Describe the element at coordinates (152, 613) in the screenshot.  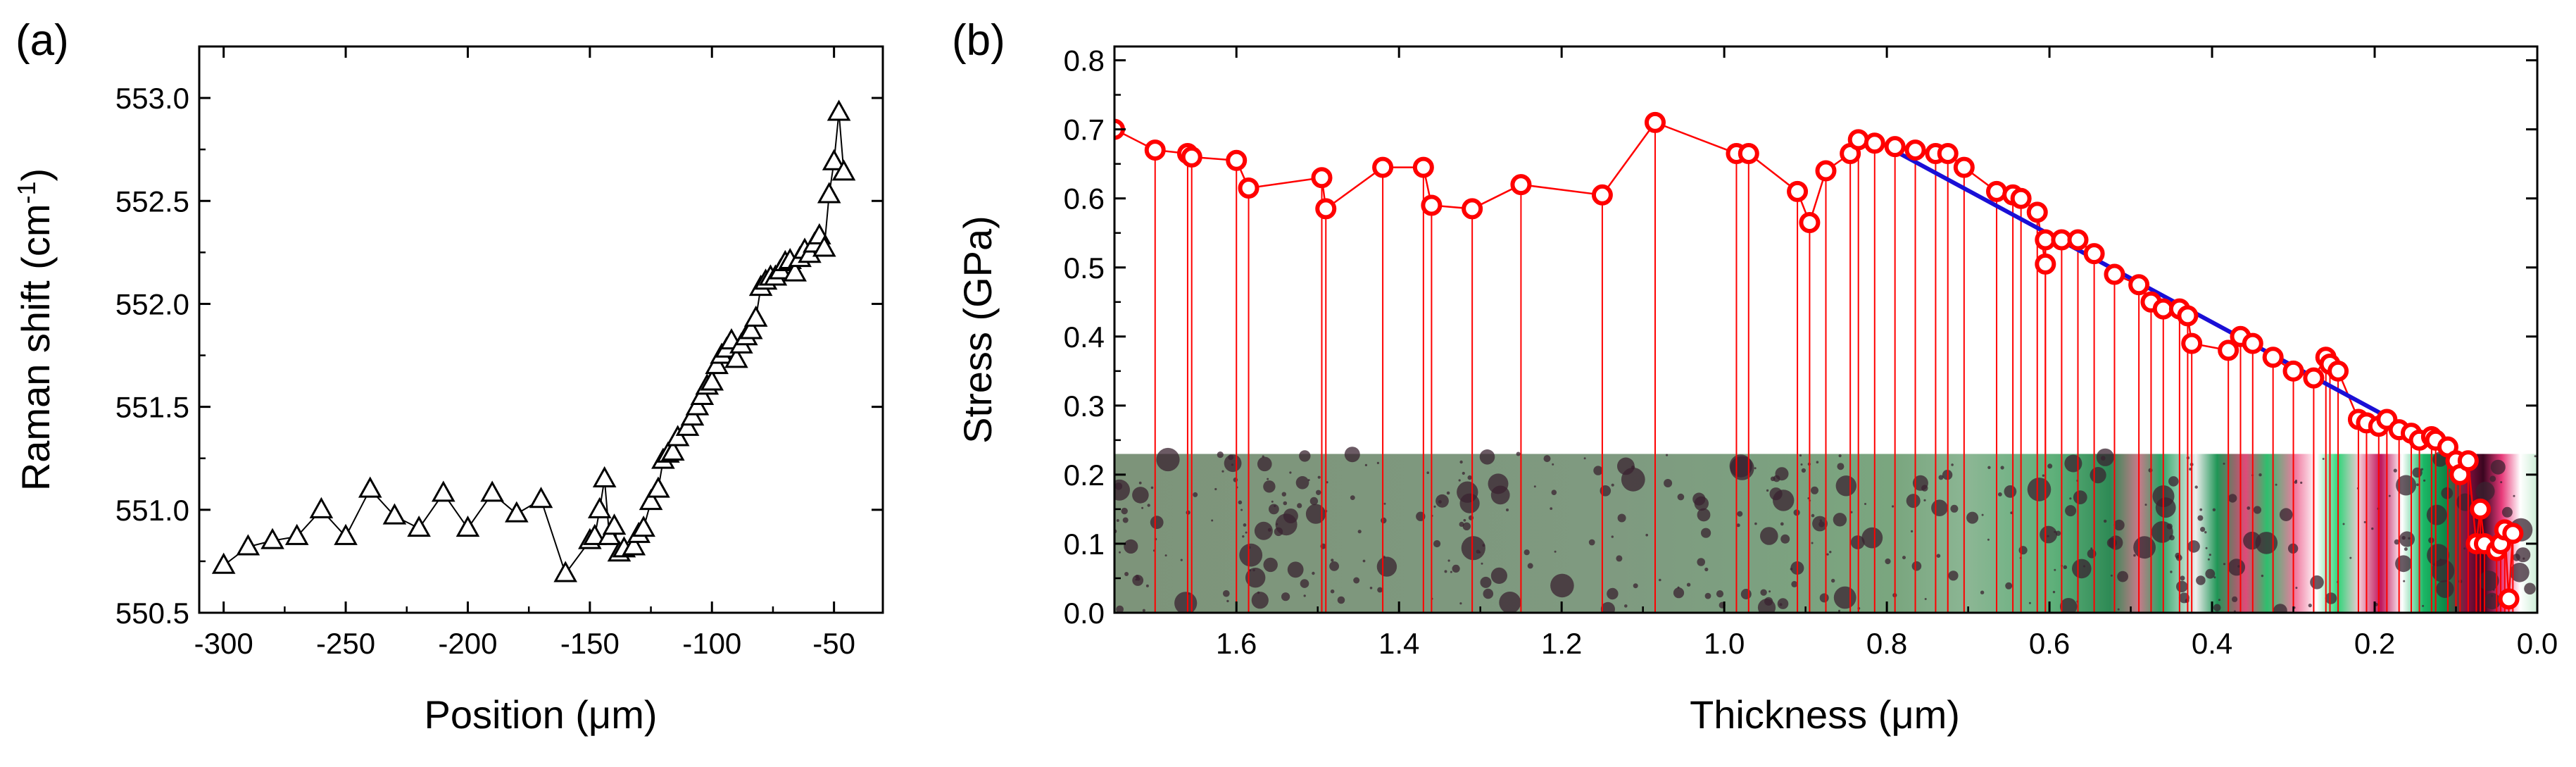
I see `y-tick-label: 550.5` at that location.